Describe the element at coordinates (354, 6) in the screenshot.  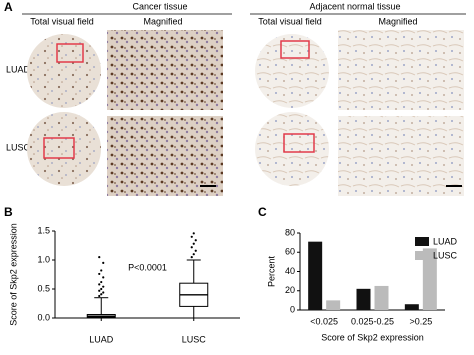
I see `group-title: Adjacent normal tissue` at that location.